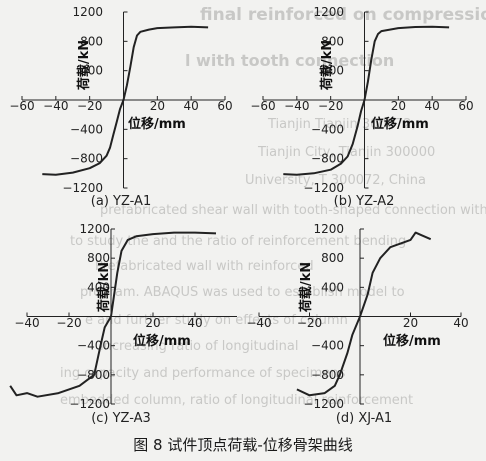 The image size is (486, 461). I want to click on background-text-line: University, T 300072, China, so click(335, 180).